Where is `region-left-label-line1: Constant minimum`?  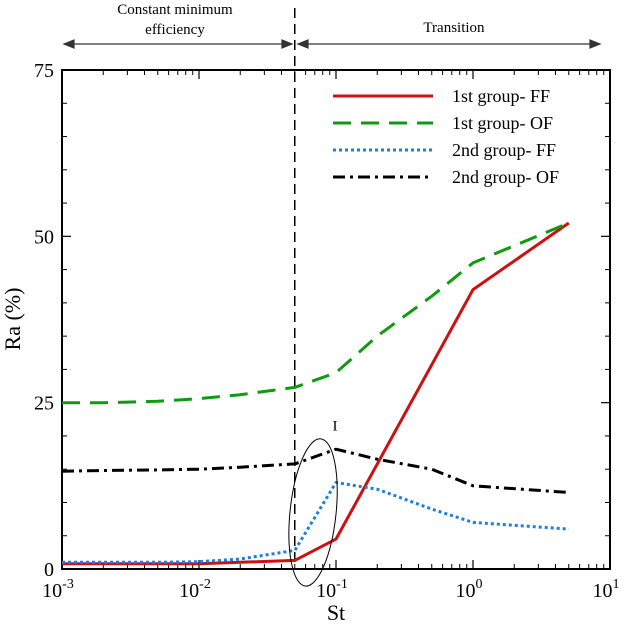
region-left-label-line1: Constant minimum is located at coordinates (175, 10).